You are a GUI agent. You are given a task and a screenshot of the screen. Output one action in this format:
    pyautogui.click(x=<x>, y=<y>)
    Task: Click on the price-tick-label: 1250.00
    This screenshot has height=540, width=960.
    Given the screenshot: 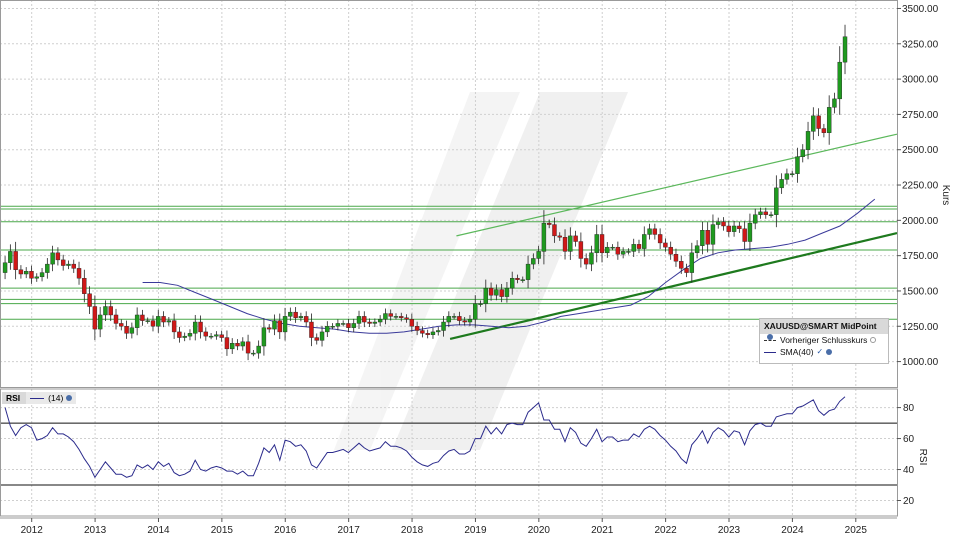 What is the action you would take?
    pyautogui.click(x=920, y=327)
    